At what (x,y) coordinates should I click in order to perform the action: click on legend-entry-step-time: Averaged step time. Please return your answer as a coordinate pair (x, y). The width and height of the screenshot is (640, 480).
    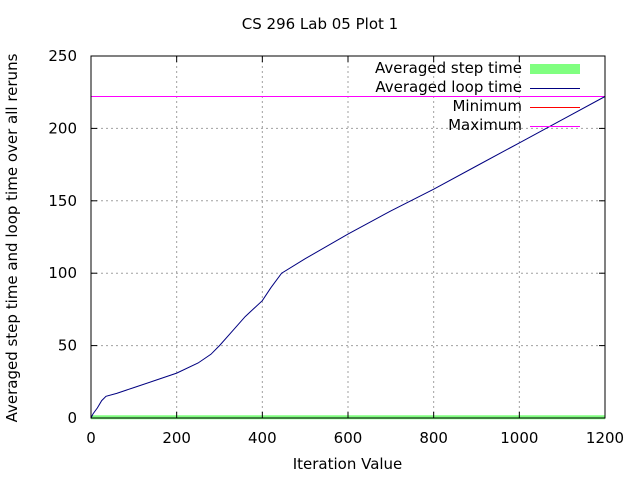
    Looking at the image, I should click on (450, 68).